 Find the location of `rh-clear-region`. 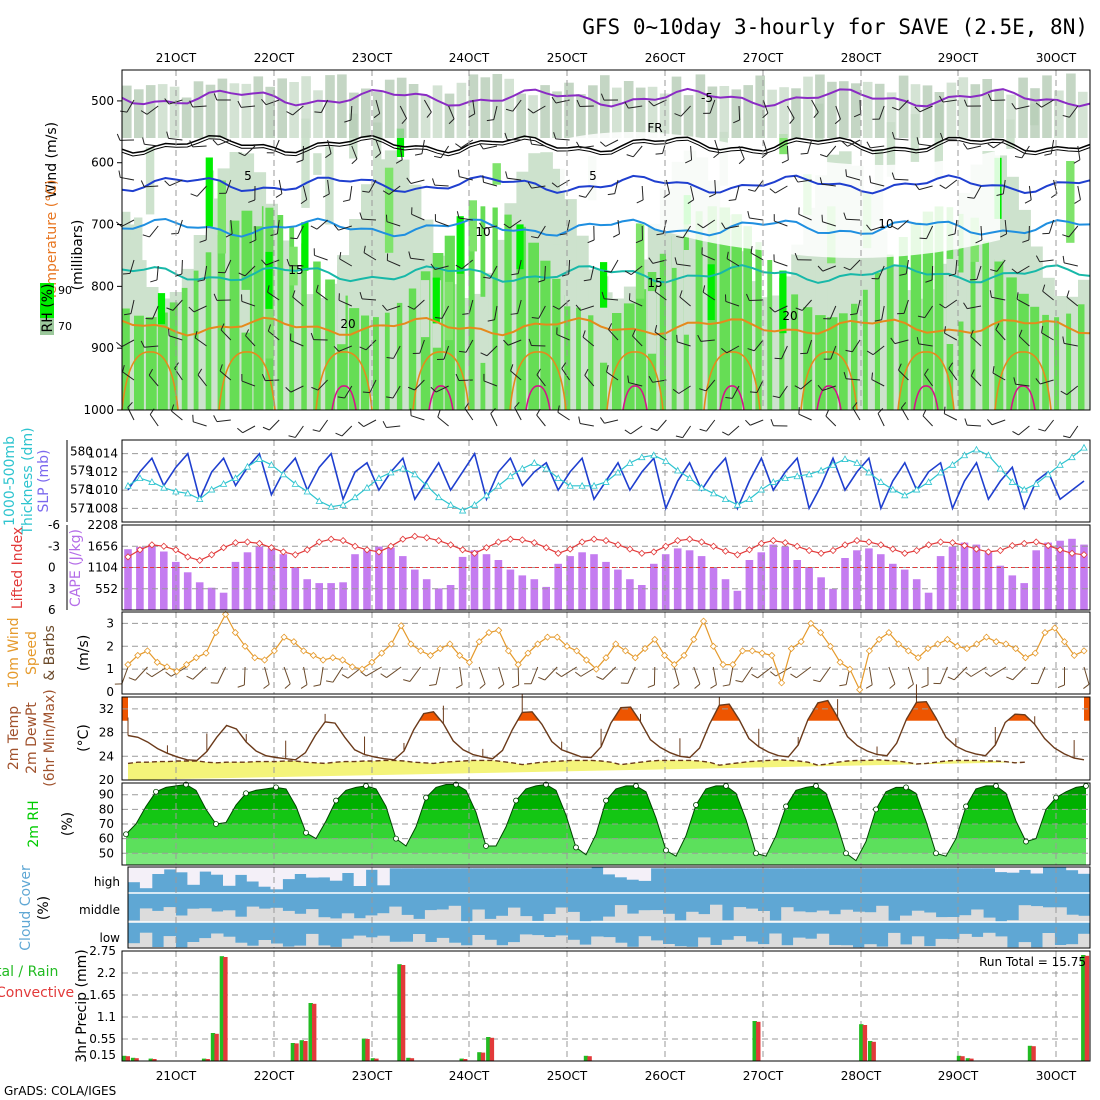

rh-clear-region is located at coordinates (780, 195).